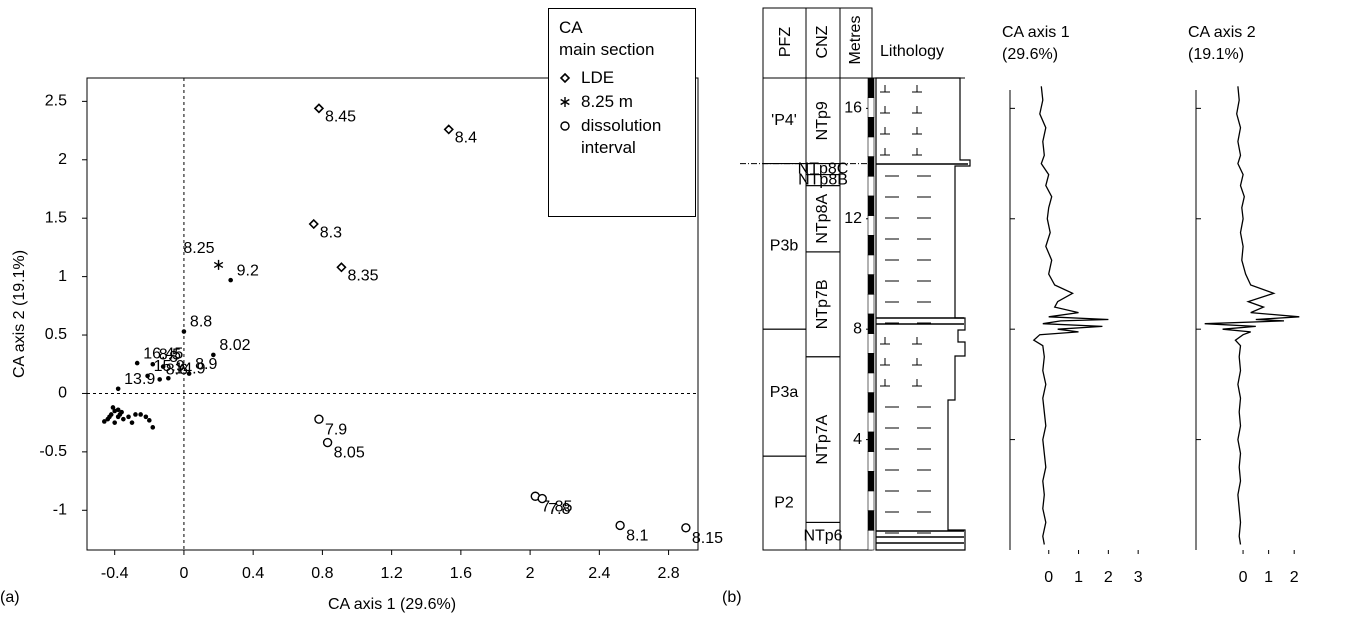 The image size is (1345, 617). What do you see at coordinates (466, 138) in the screenshot?
I see `point-label: 8.4` at bounding box center [466, 138].